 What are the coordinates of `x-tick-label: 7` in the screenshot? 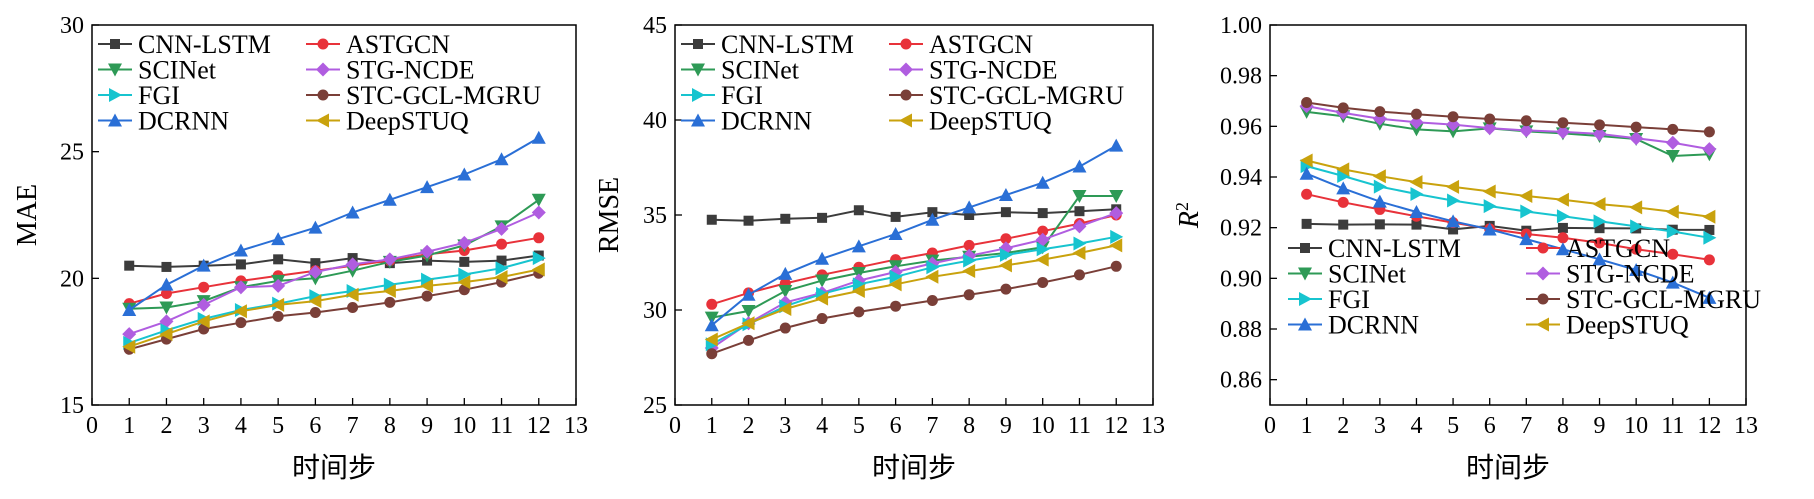 It's located at (932, 426).